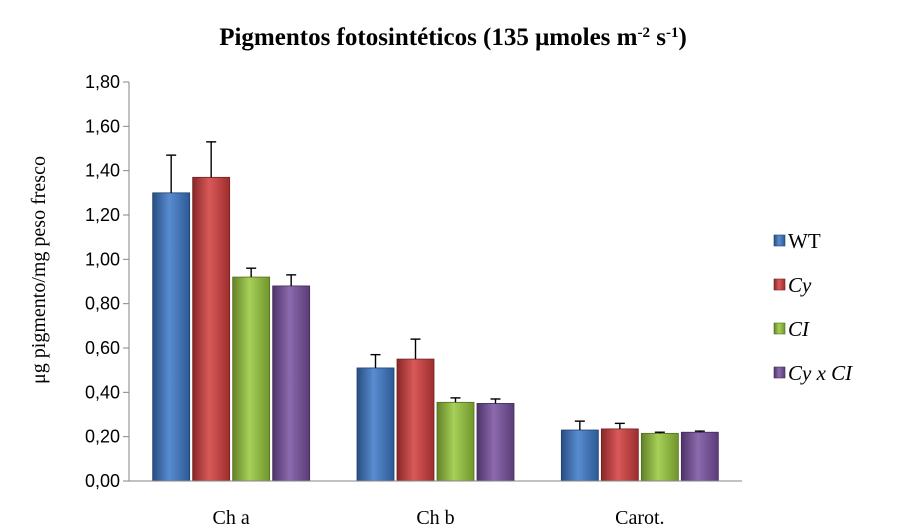 The image size is (905, 530). Describe the element at coordinates (658, 37) in the screenshot. I see `title-part: s` at that location.